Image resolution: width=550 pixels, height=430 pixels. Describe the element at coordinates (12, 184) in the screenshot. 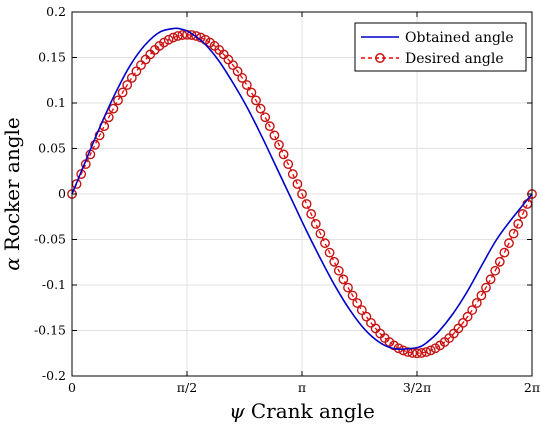

I see `y-axis-text: Rocker angle` at that location.